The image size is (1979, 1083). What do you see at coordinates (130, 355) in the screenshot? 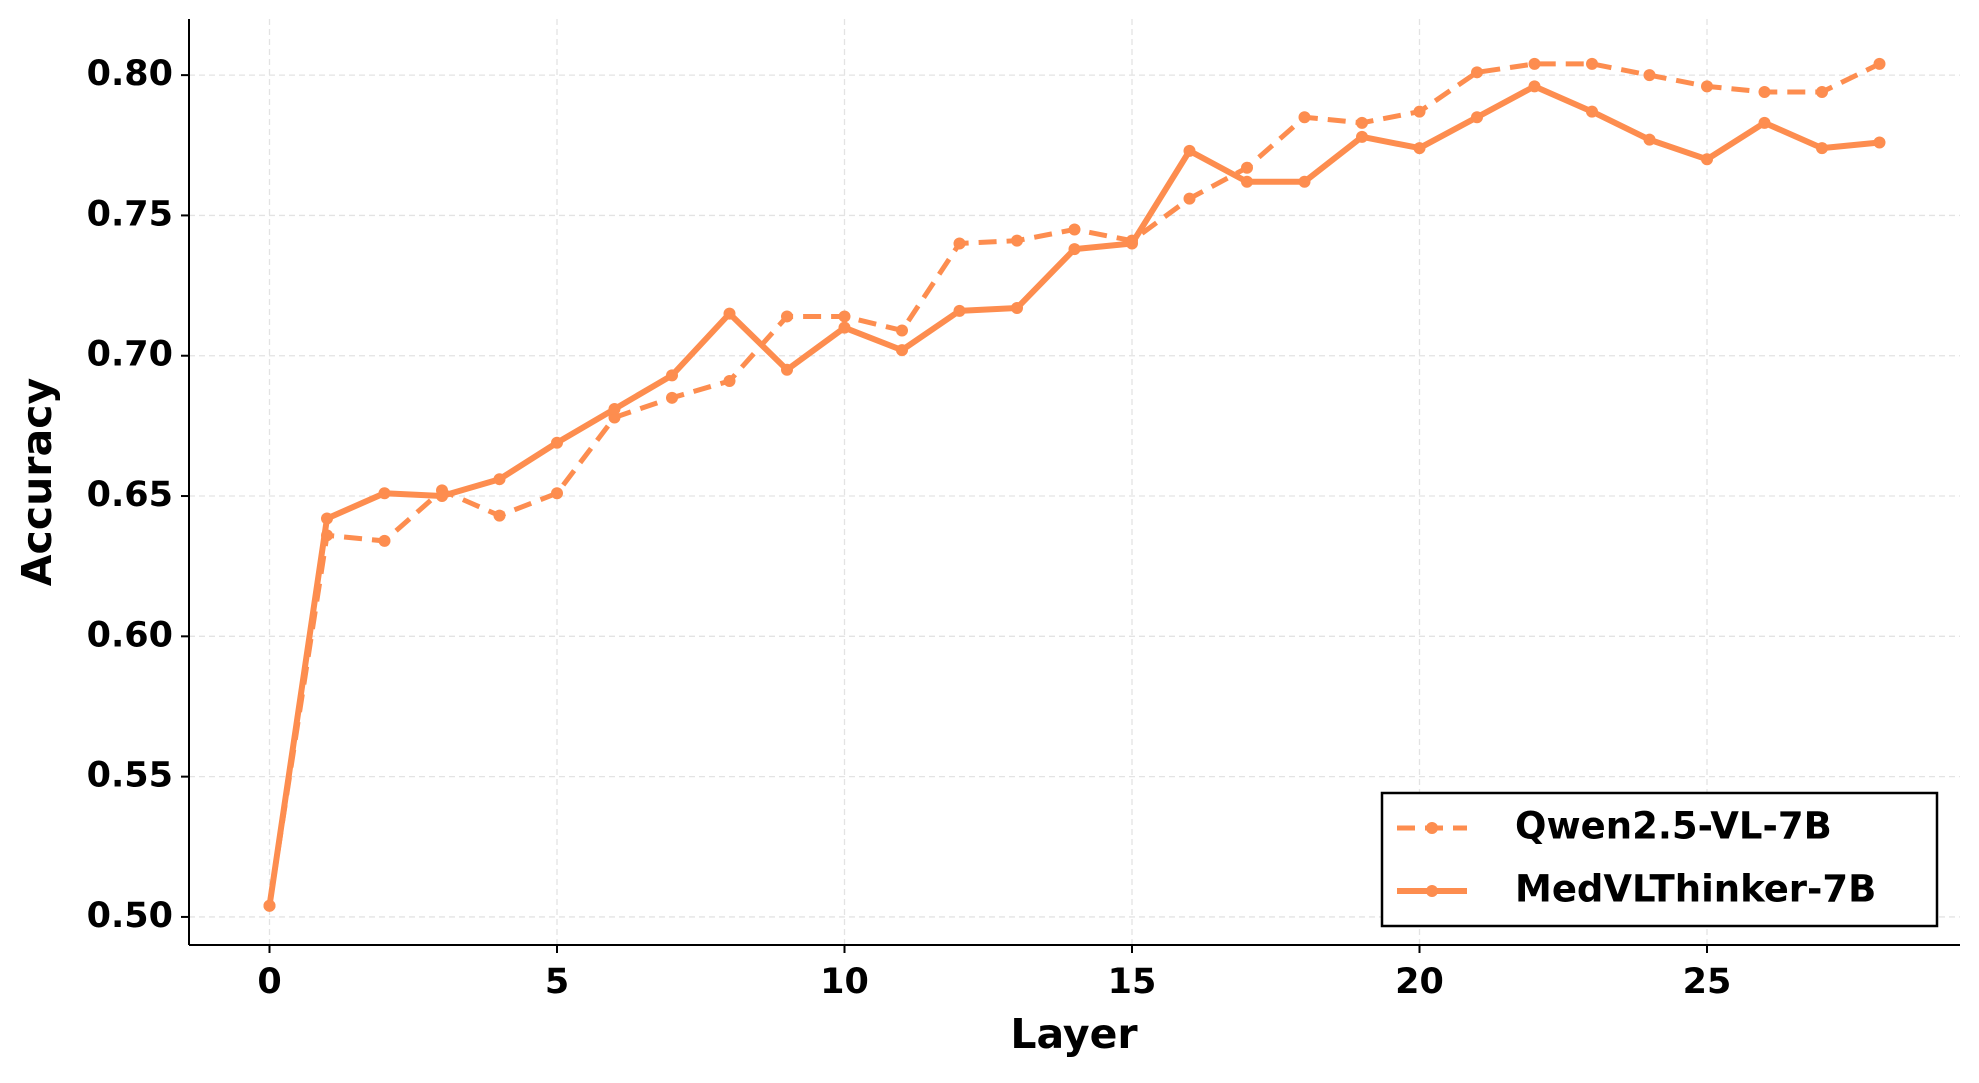
I see `y-tick-label: 0.70` at bounding box center [130, 355].